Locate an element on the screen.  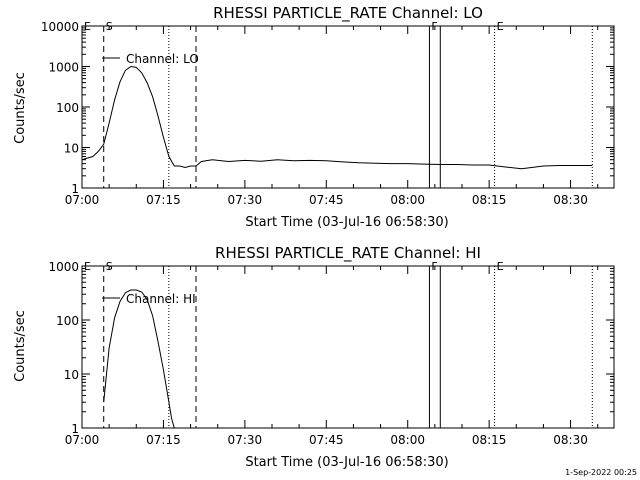
hi-y-tick-label: 1000 is located at coordinates (63, 267).